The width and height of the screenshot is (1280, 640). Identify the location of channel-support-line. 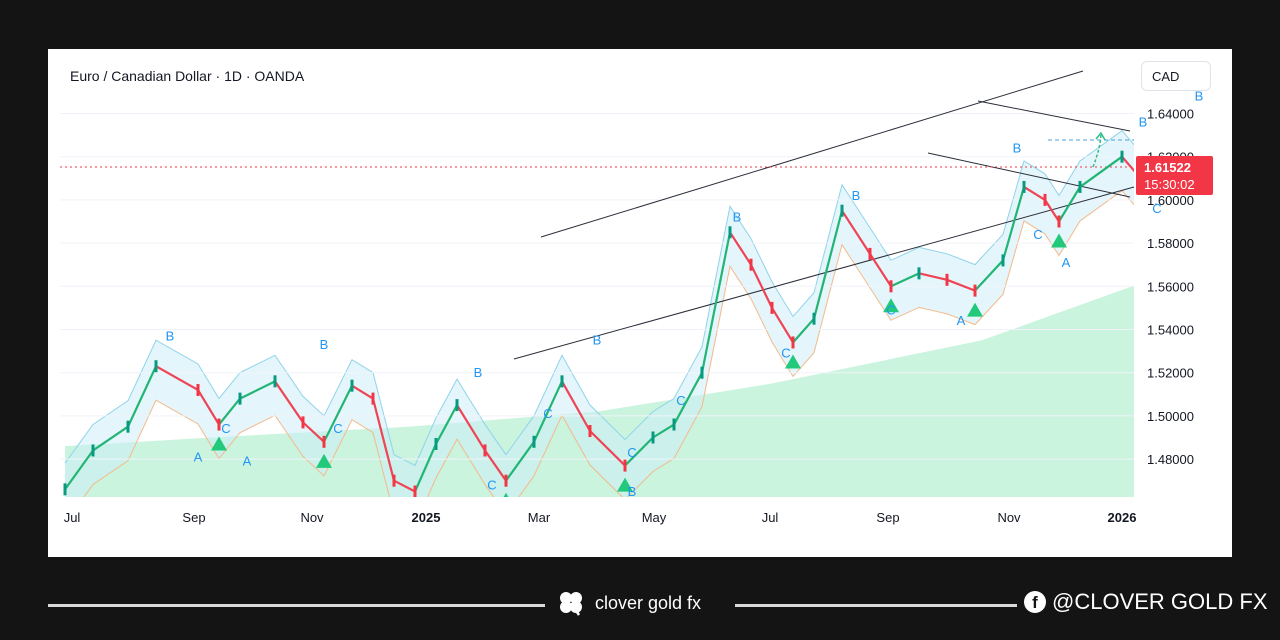
(824, 273).